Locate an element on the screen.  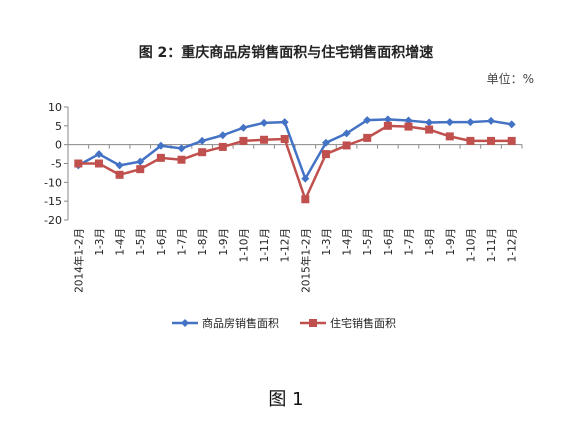
y-tick-label: -5 is located at coordinates (56, 164).